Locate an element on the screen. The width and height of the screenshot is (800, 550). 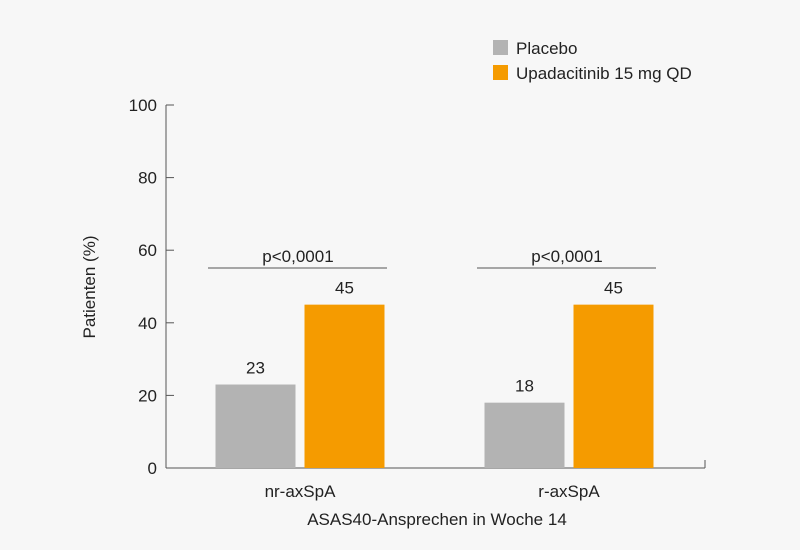
y-tick-label: 0 is located at coordinates (152, 468).